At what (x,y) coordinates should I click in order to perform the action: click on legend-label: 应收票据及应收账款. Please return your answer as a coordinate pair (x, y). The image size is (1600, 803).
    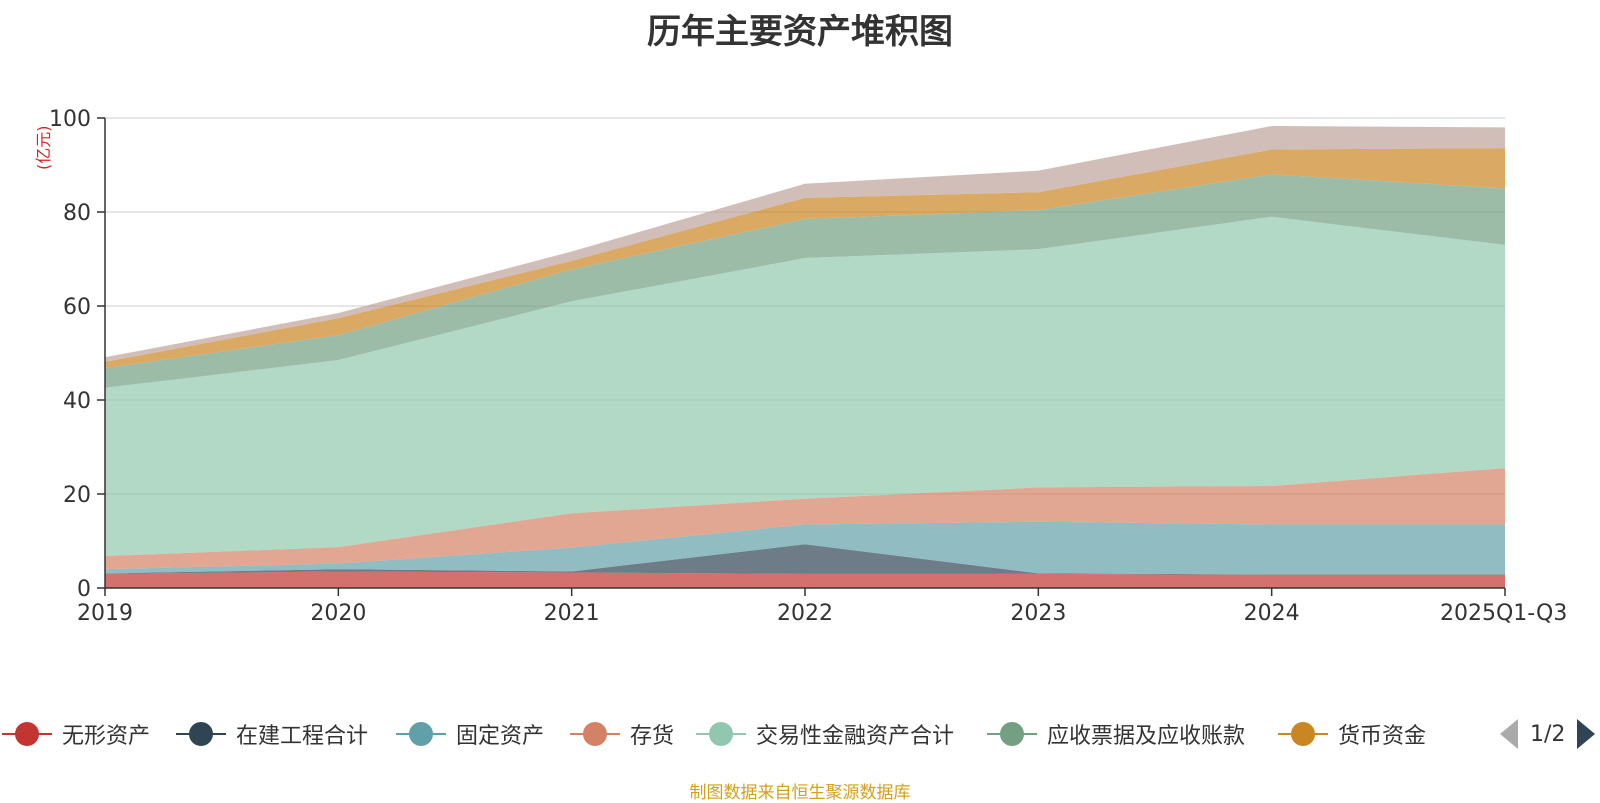
    Looking at the image, I should click on (1146, 736).